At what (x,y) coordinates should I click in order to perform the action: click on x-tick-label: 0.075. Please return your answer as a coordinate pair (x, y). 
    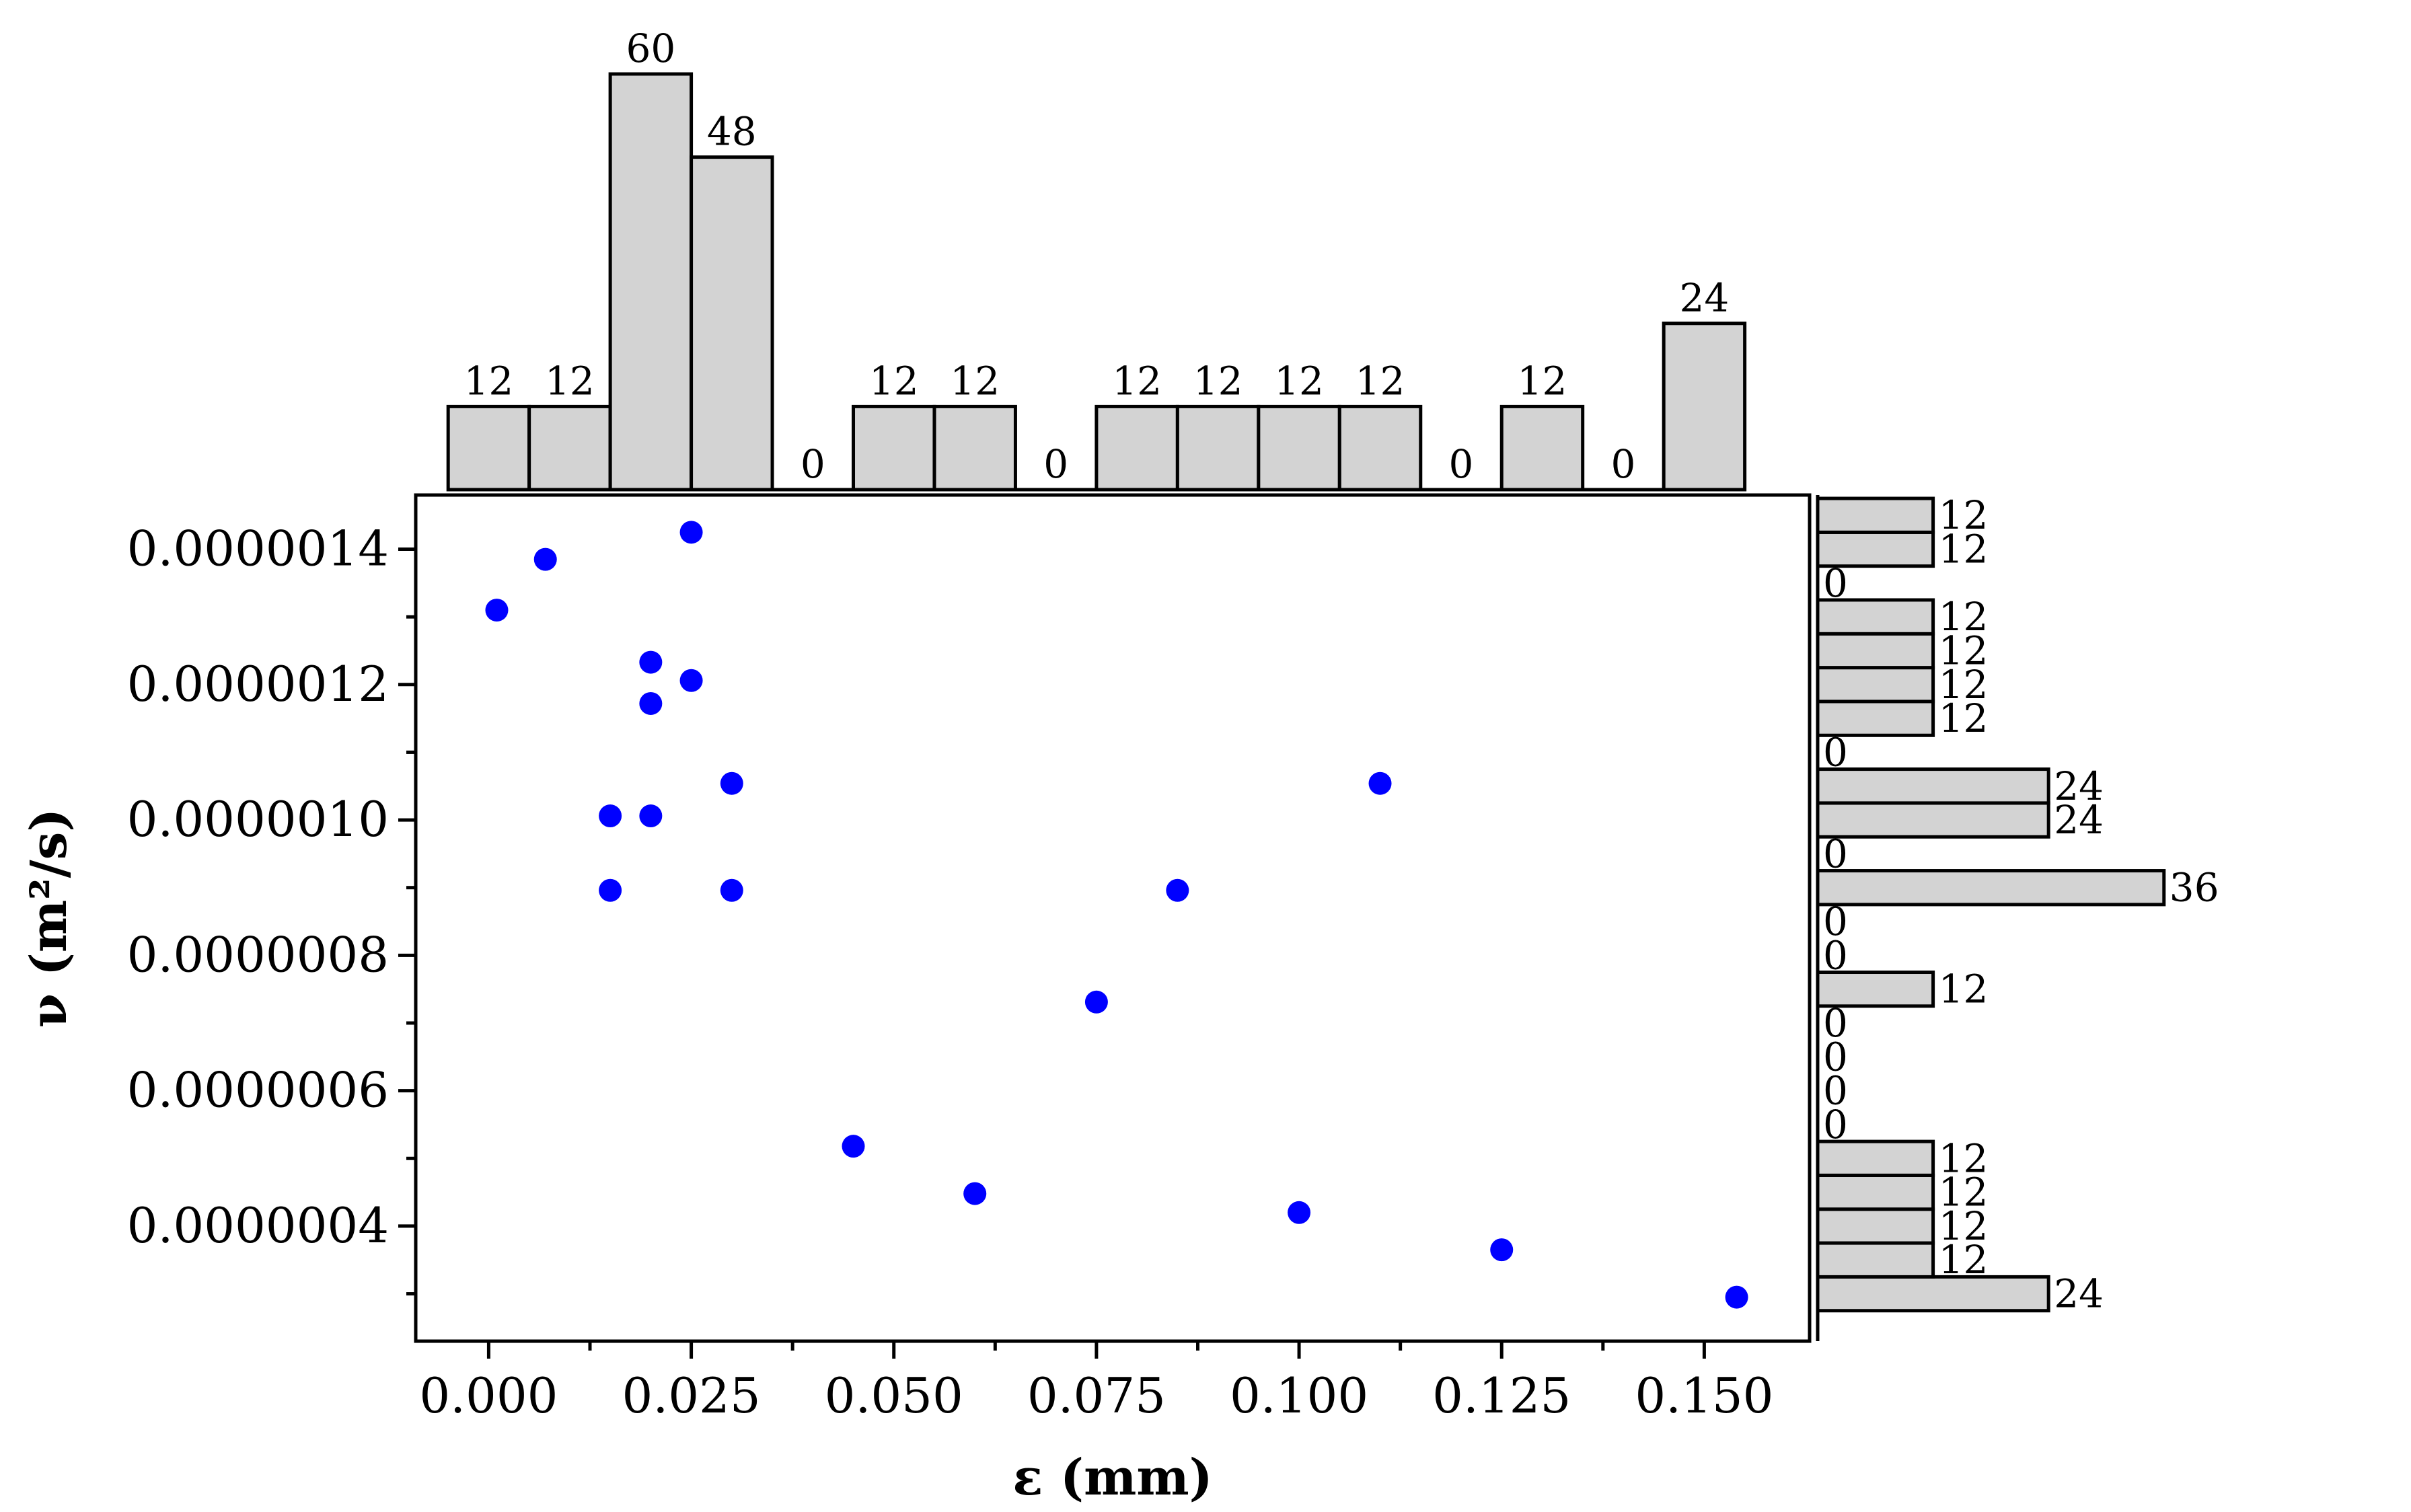
    Looking at the image, I should click on (1097, 1395).